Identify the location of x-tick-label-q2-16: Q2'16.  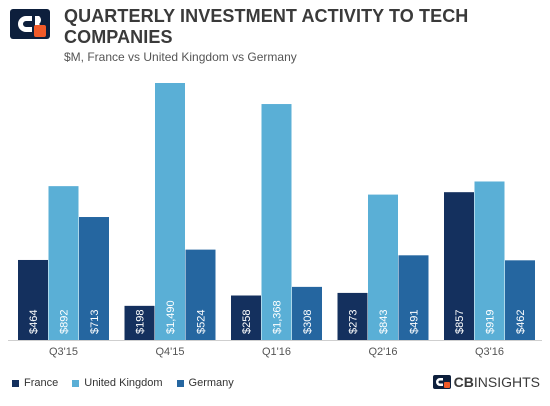
(382, 352).